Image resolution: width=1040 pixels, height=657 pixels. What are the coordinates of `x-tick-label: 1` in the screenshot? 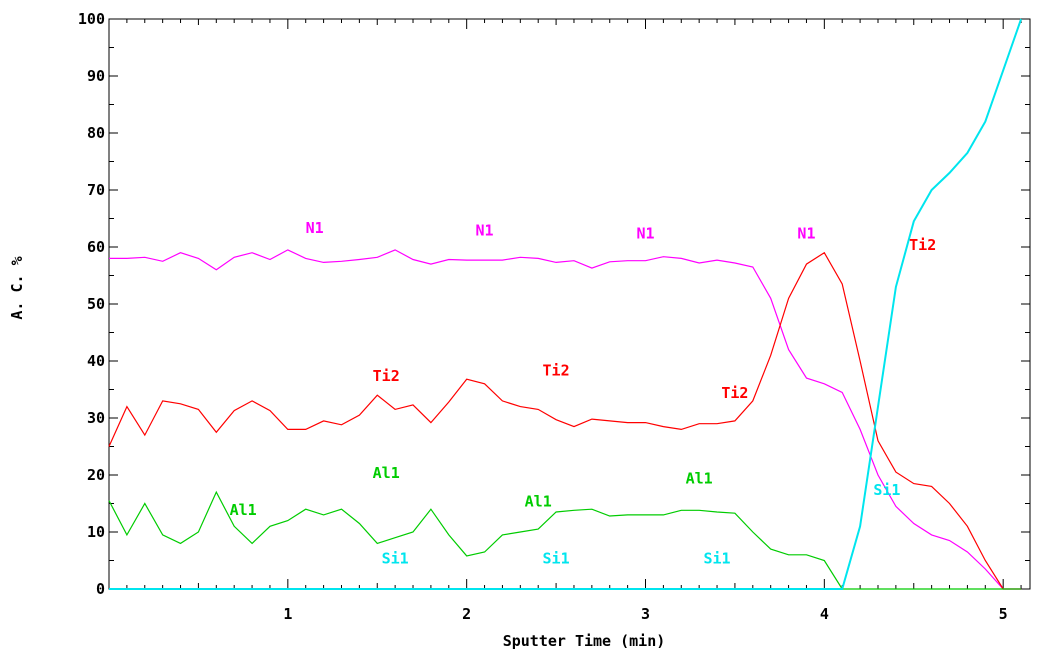 It's located at (287, 614).